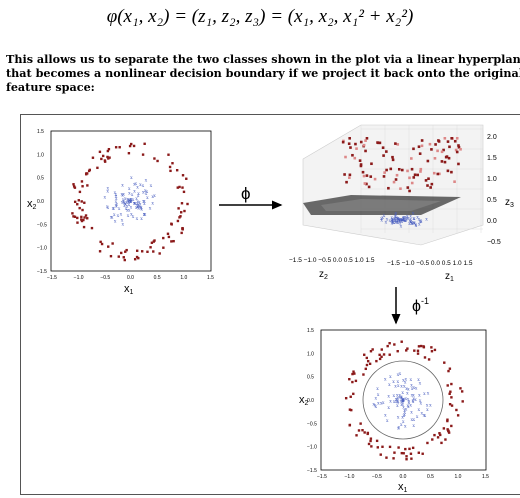  I want to click on x-tick-label: 0.5, so click(157, 278).